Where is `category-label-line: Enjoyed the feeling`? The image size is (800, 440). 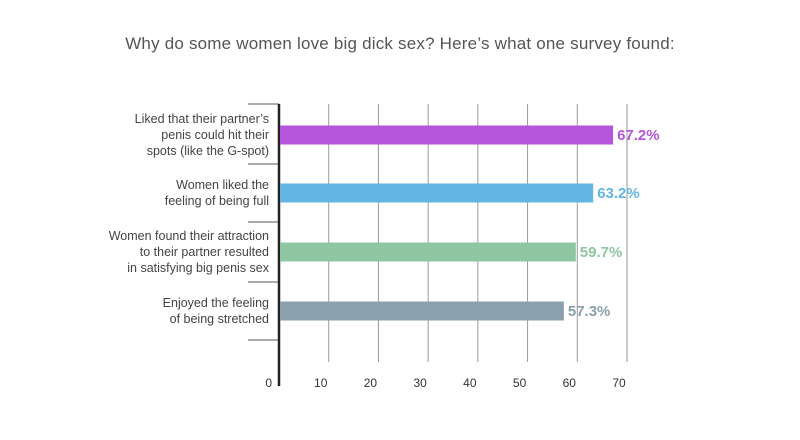 category-label-line: Enjoyed the feeling is located at coordinates (216, 303).